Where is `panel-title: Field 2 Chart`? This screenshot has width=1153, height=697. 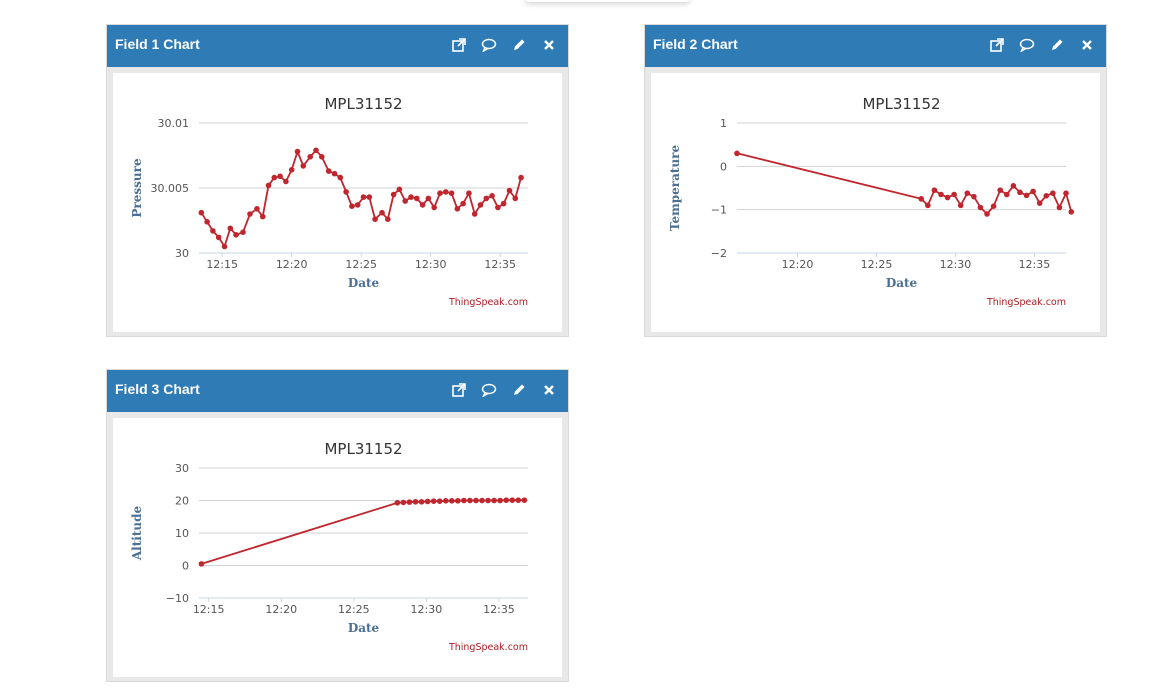
panel-title: Field 2 Chart is located at coordinates (695, 44).